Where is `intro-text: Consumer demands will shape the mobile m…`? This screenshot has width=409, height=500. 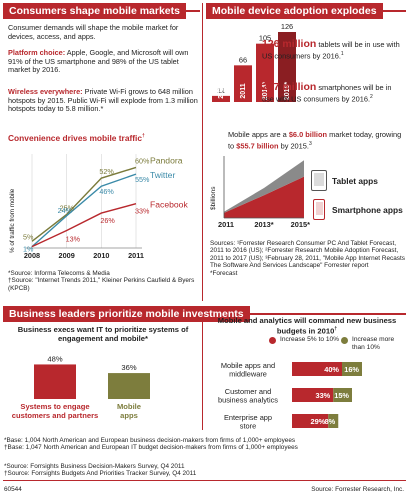
intro-text: Consumer demands will shape the mobile m… is located at coordinates (93, 32).